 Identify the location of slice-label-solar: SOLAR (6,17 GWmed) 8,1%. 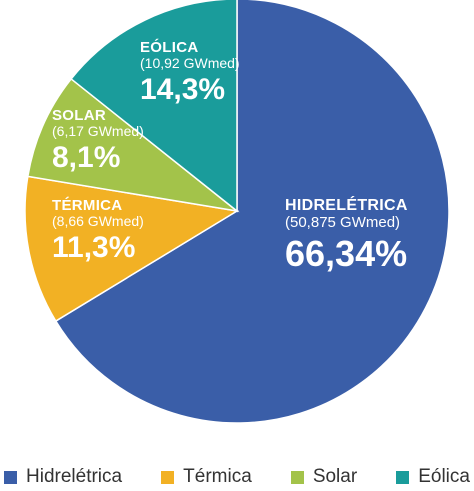
(98, 141).